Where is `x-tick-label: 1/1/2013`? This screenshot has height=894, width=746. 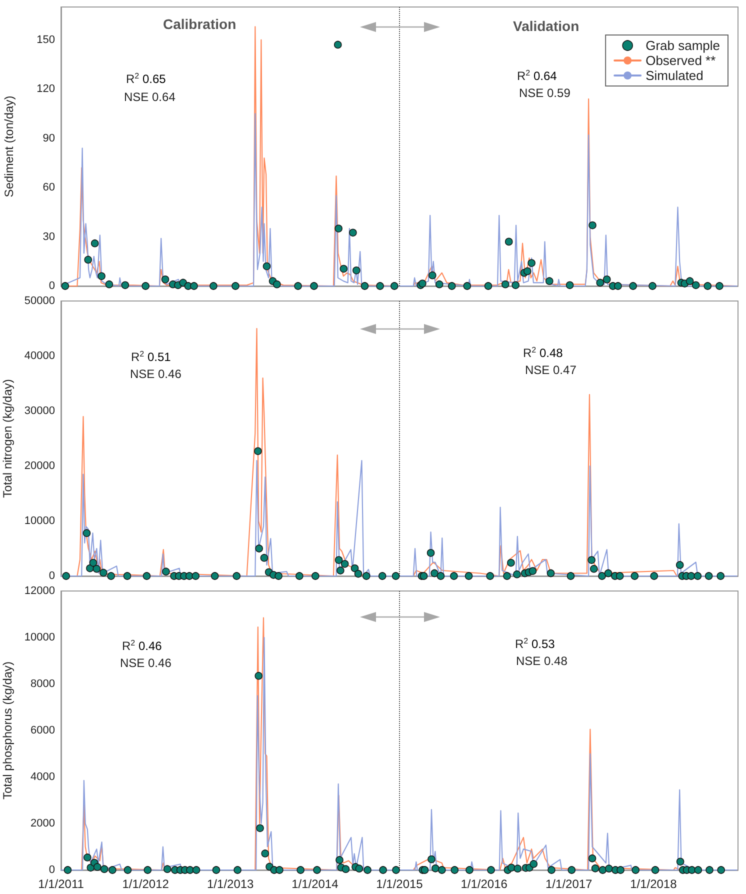 x-tick-label: 1/1/2013 is located at coordinates (230, 884).